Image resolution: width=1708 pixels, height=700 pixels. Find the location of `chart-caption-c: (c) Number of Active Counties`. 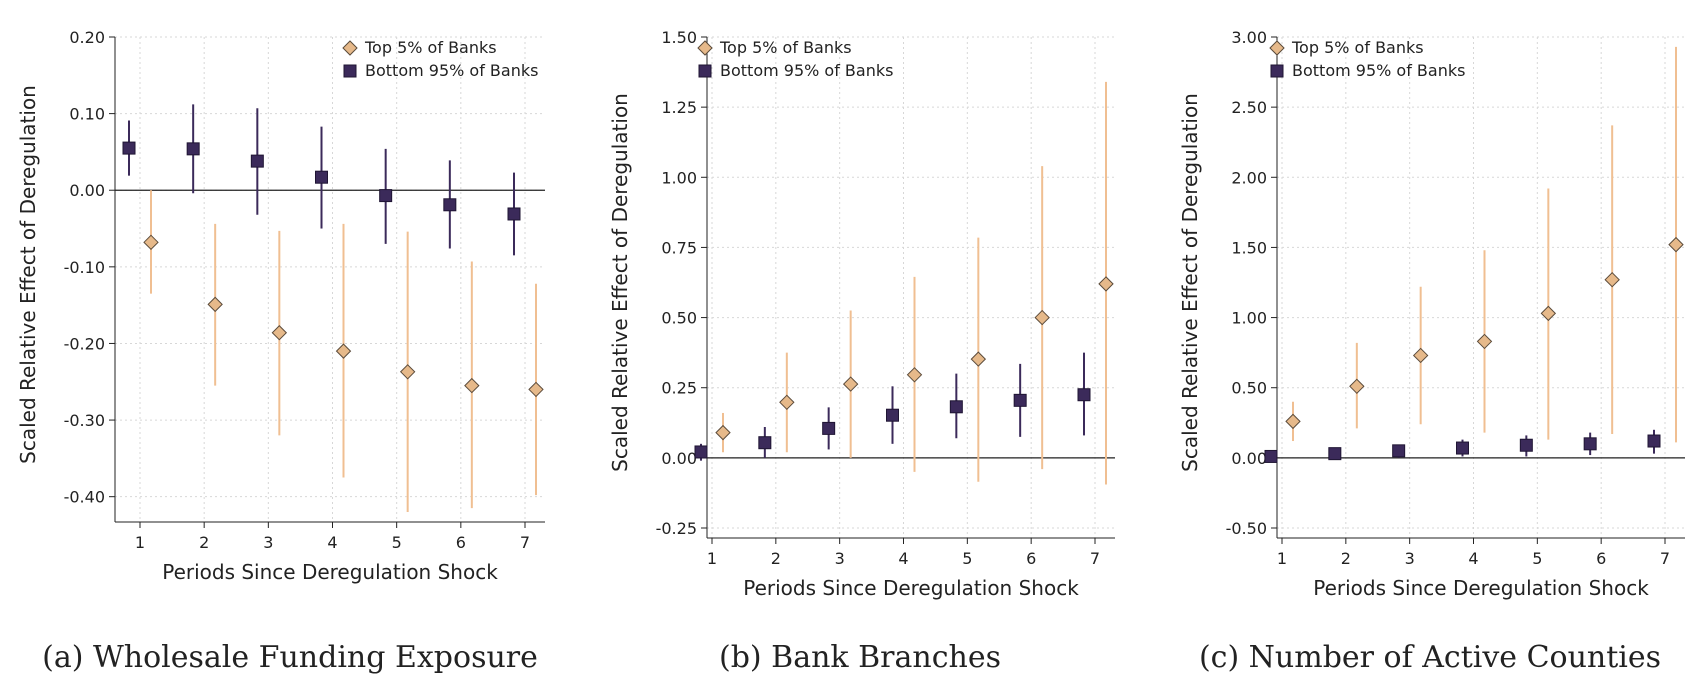

chart-caption-c: (c) Number of Active Counties is located at coordinates (1430, 657).